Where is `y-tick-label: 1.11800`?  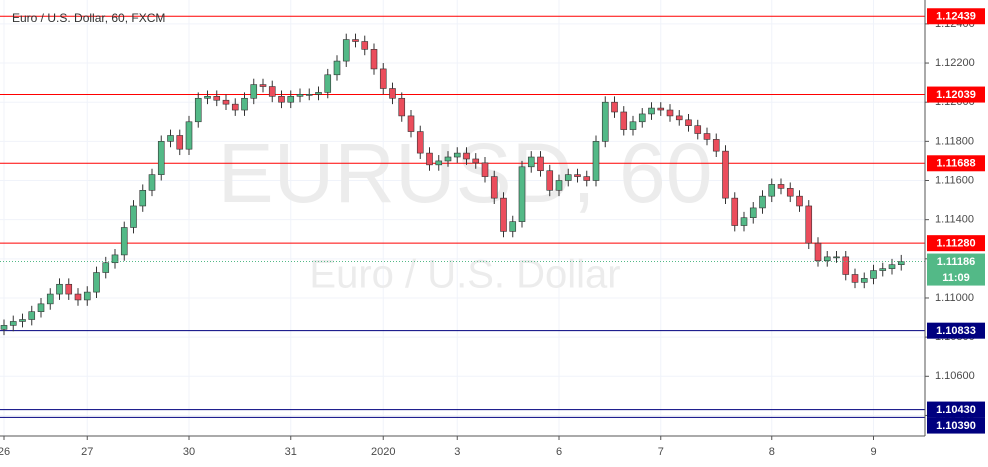 y-tick-label: 1.11800 is located at coordinates (954, 141).